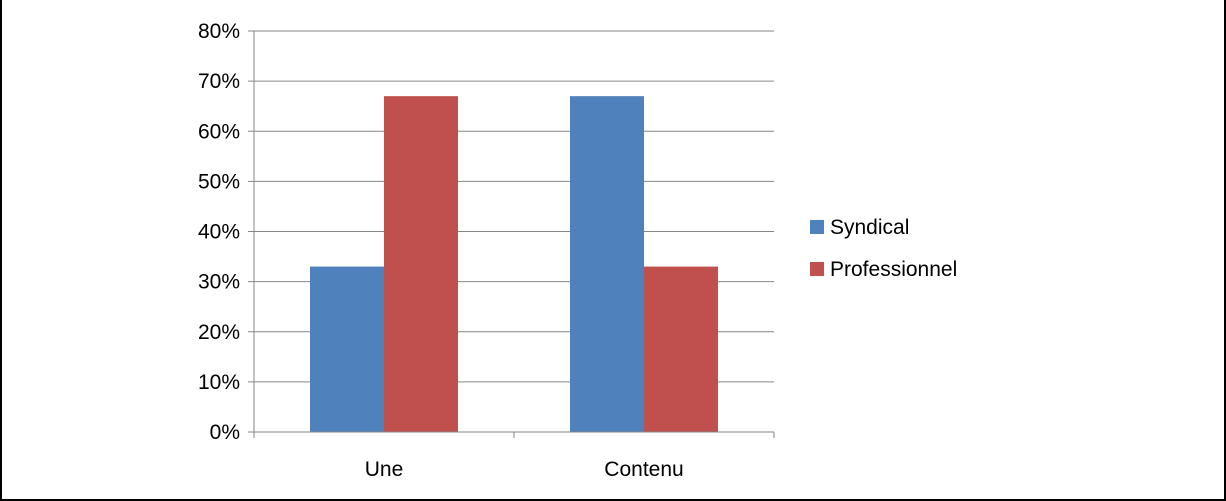 Image resolution: width=1226 pixels, height=501 pixels. Describe the element at coordinates (219, 282) in the screenshot. I see `y-tick-label: 30%` at that location.